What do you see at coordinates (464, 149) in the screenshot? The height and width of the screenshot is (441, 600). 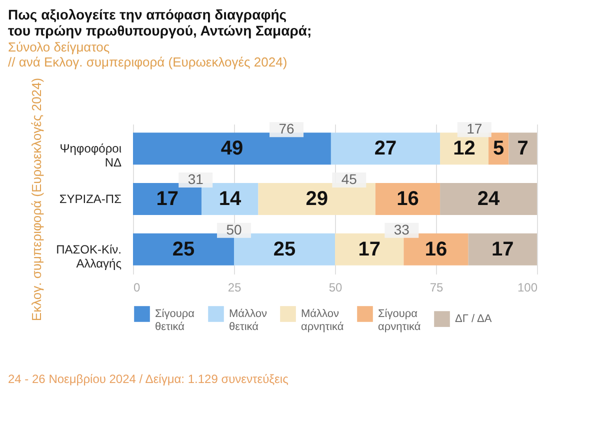 I see `data-label: 12` at bounding box center [464, 149].